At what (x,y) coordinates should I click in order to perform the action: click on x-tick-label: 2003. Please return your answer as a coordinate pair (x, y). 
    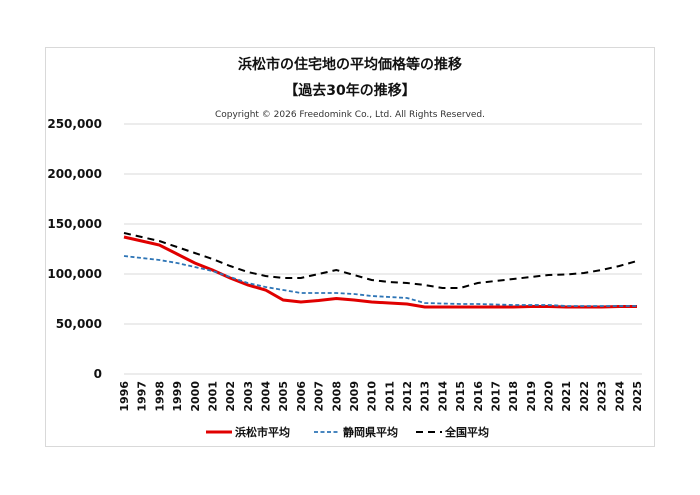
    Looking at the image, I should click on (248, 396).